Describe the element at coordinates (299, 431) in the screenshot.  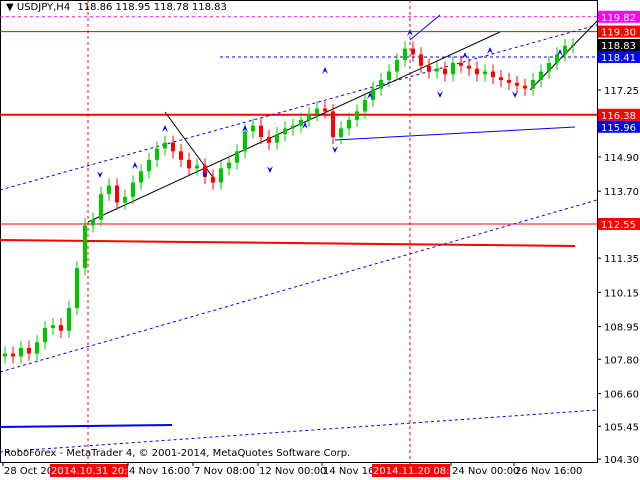
I see `channel-bottom-line` at that location.